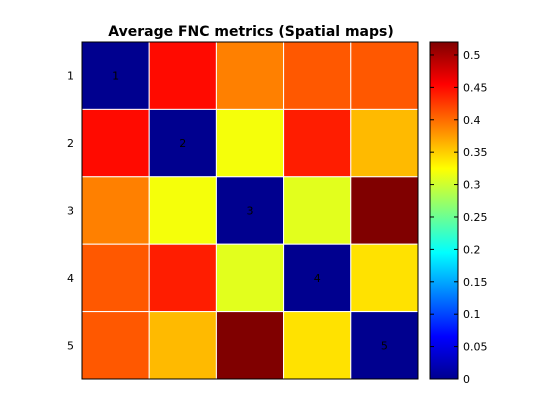  Describe the element at coordinates (475, 87) in the screenshot. I see `colorbar-tick-label: 0.45` at that location.